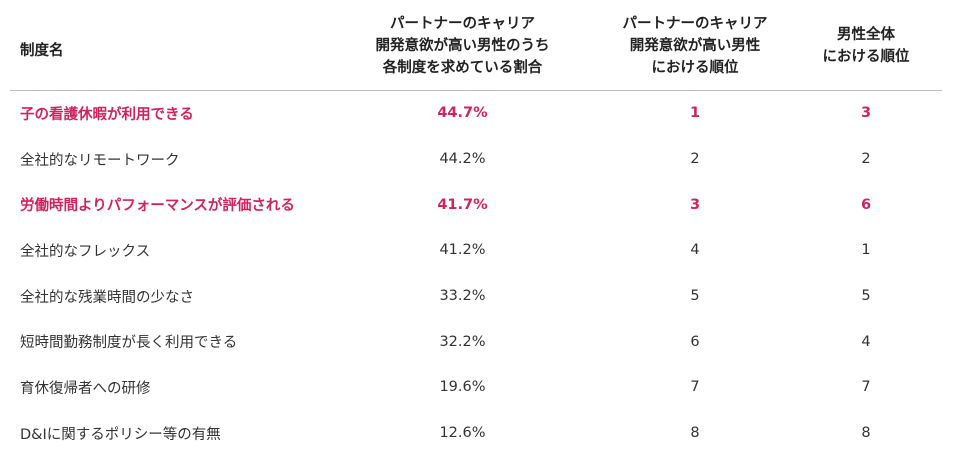 The width and height of the screenshot is (953, 466). What do you see at coordinates (120, 434) in the screenshot?
I see `row-name: D&Iに関するポリシー等の有無` at bounding box center [120, 434].